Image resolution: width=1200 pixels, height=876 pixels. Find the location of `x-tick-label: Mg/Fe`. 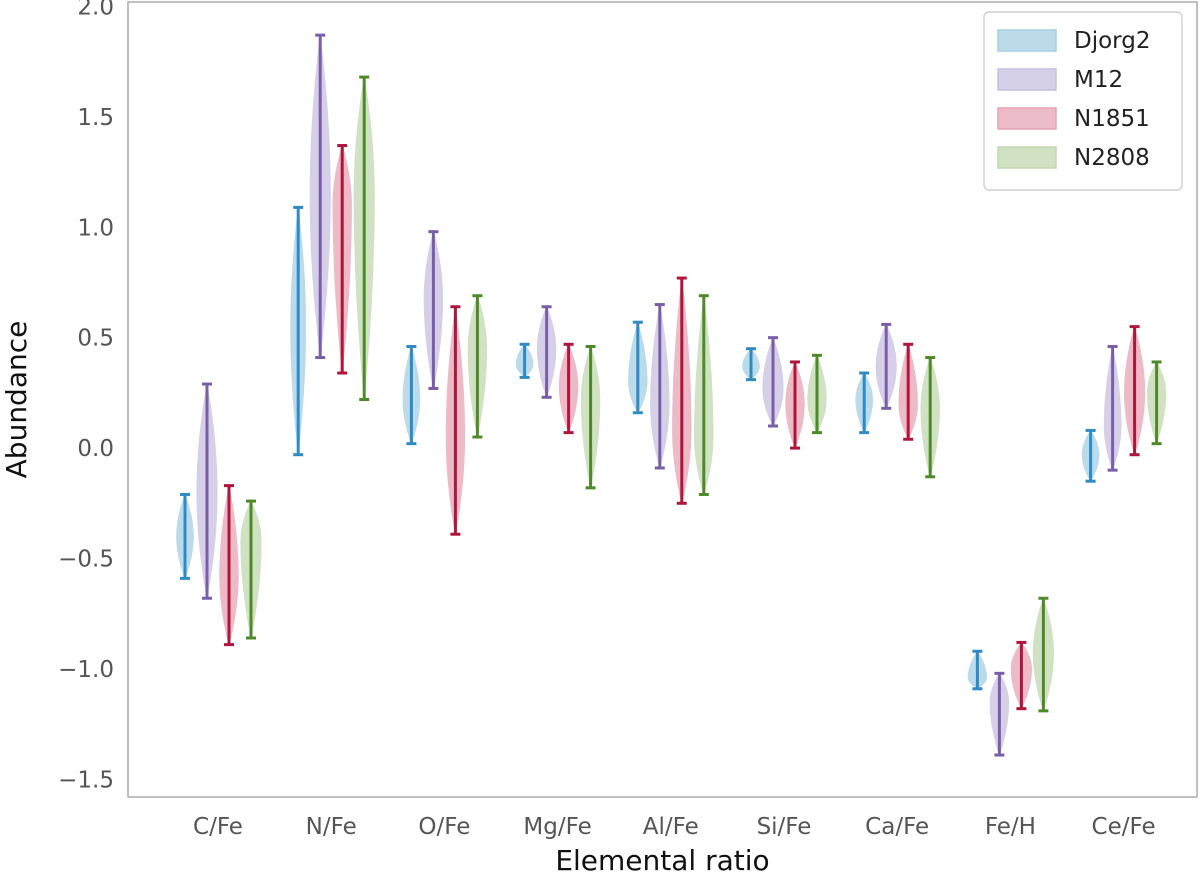

x-tick-label: Mg/Fe is located at coordinates (557, 827).